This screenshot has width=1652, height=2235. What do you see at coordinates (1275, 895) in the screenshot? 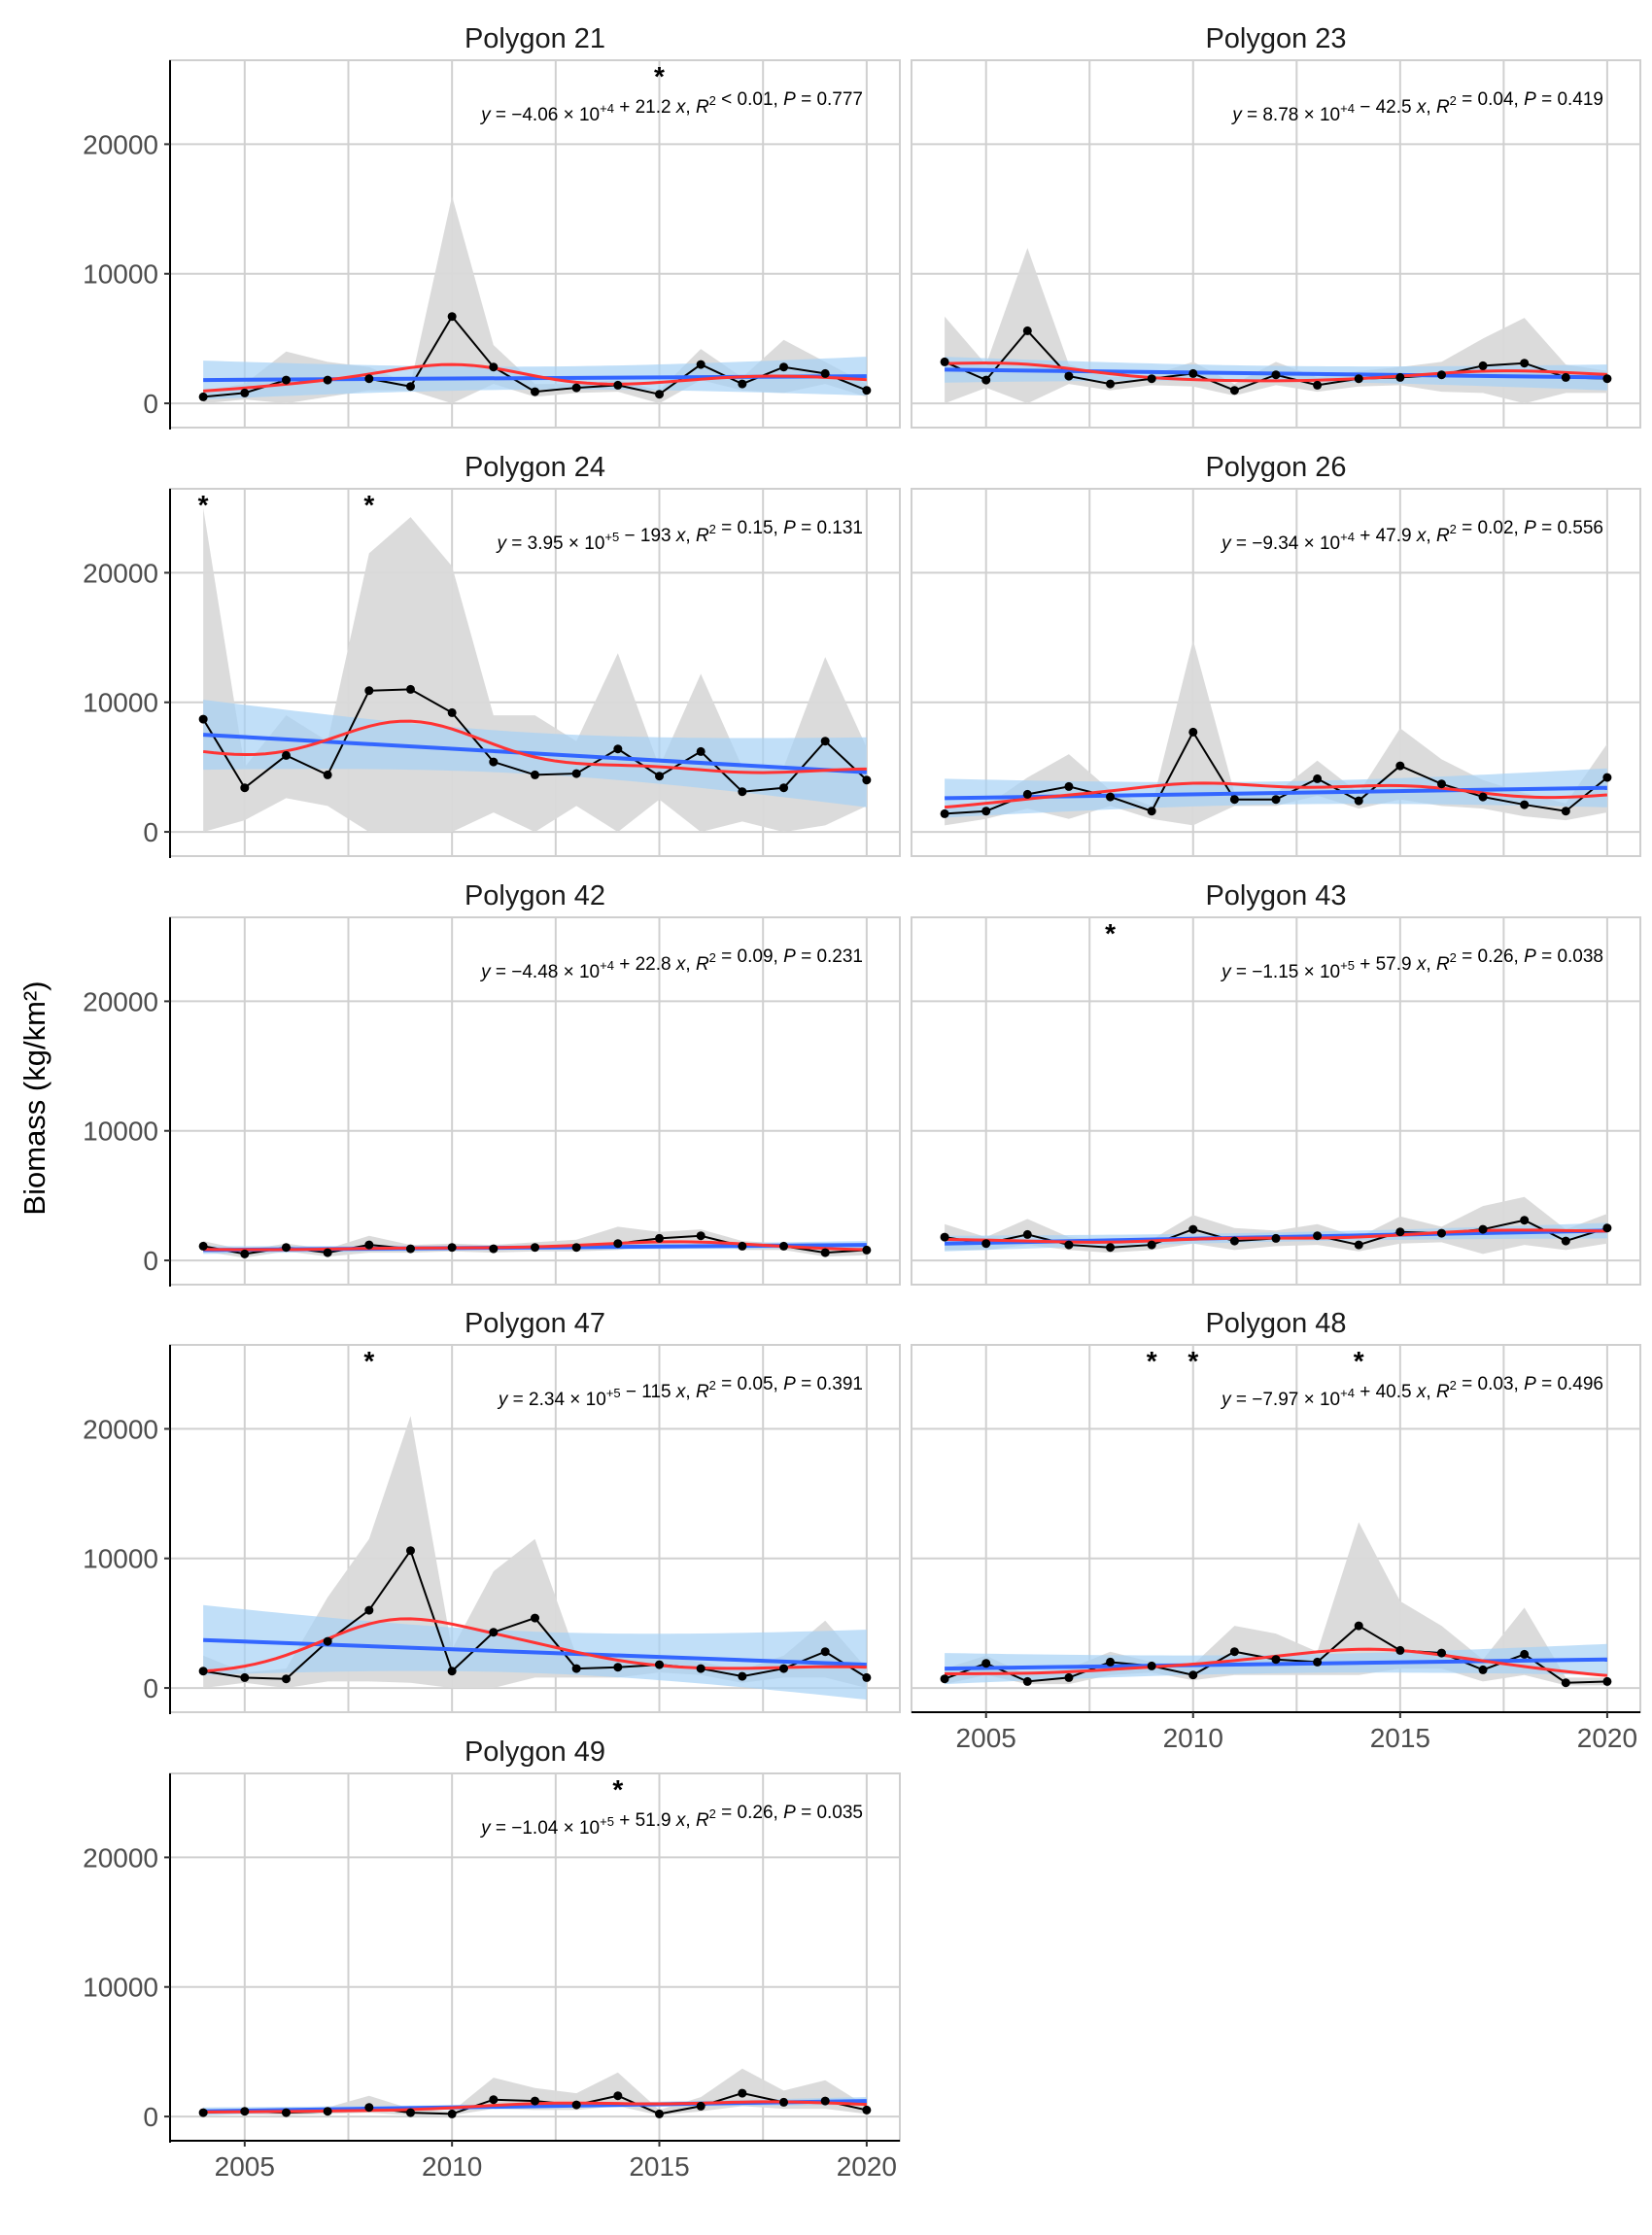
I see `panel-title: Polygon 43` at bounding box center [1275, 895].